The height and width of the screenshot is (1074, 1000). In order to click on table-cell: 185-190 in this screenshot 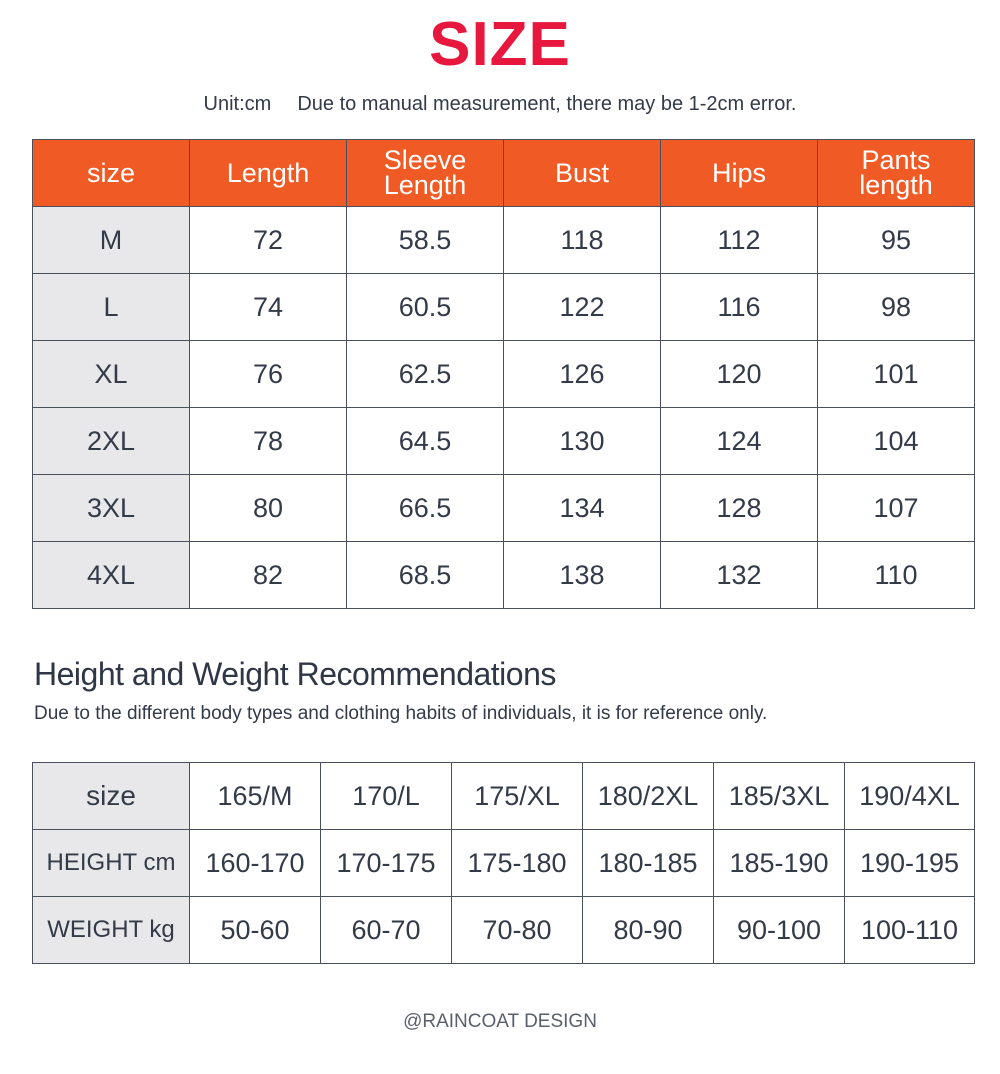, I will do `click(779, 863)`.